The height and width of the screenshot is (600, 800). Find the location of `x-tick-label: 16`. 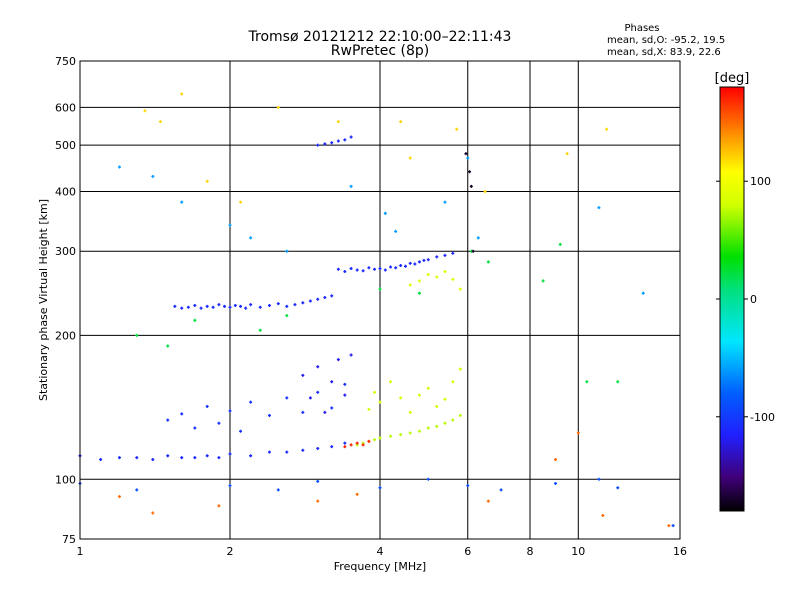

x-tick-label: 16 is located at coordinates (680, 551).